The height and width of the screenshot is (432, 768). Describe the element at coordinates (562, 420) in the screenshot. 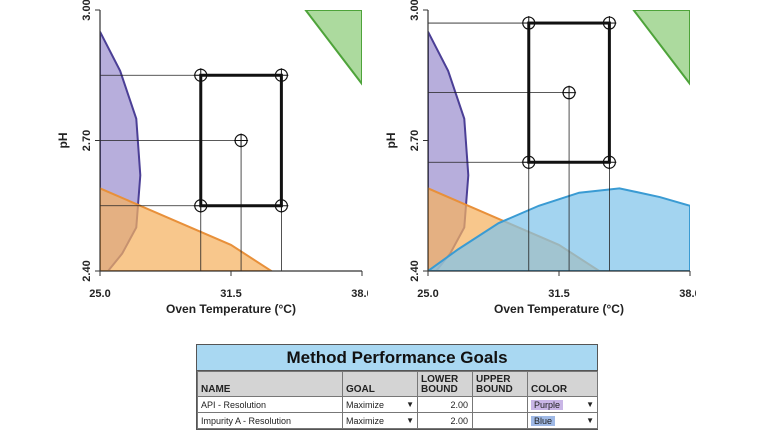

I see `color-select: Blue ▼` at that location.